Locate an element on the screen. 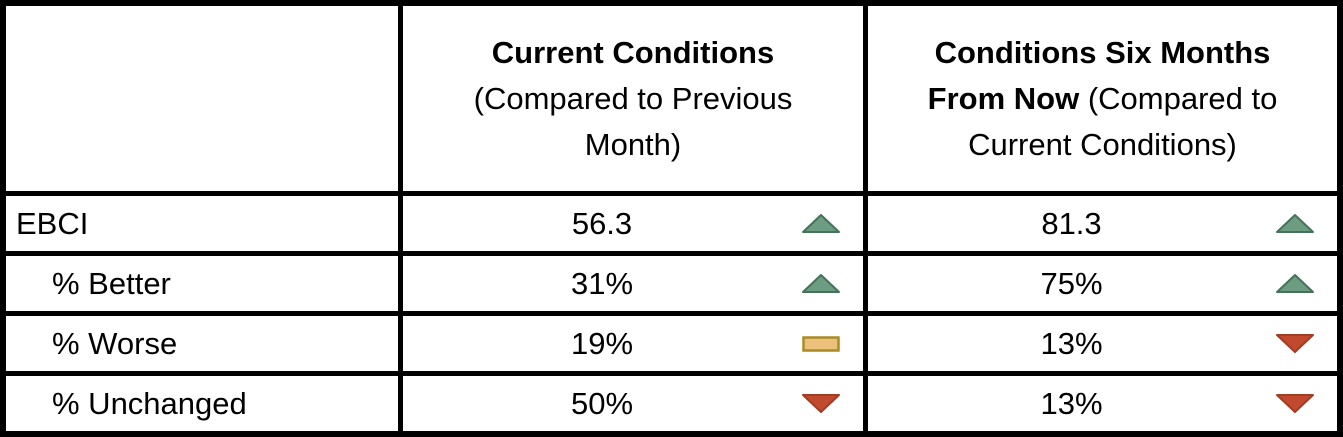 Image resolution: width=1343 pixels, height=437 pixels. cell-value: 19% is located at coordinates (602, 343).